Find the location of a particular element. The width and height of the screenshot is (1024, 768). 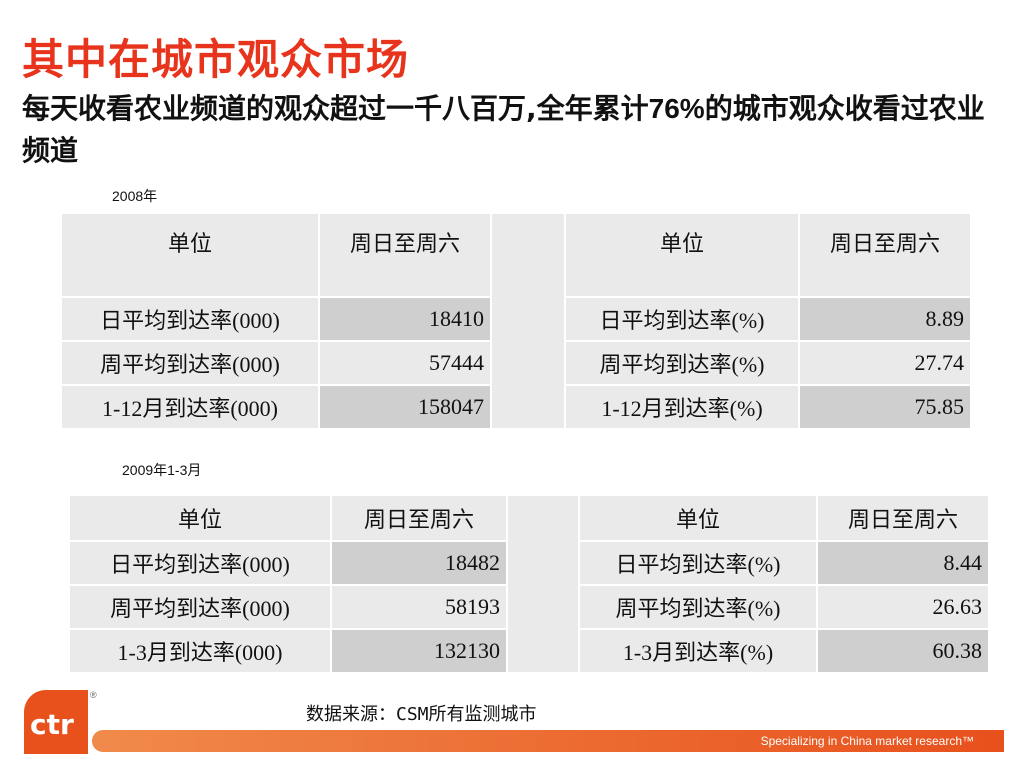

row-label: 1-12月到达率(000) is located at coordinates (190, 407).